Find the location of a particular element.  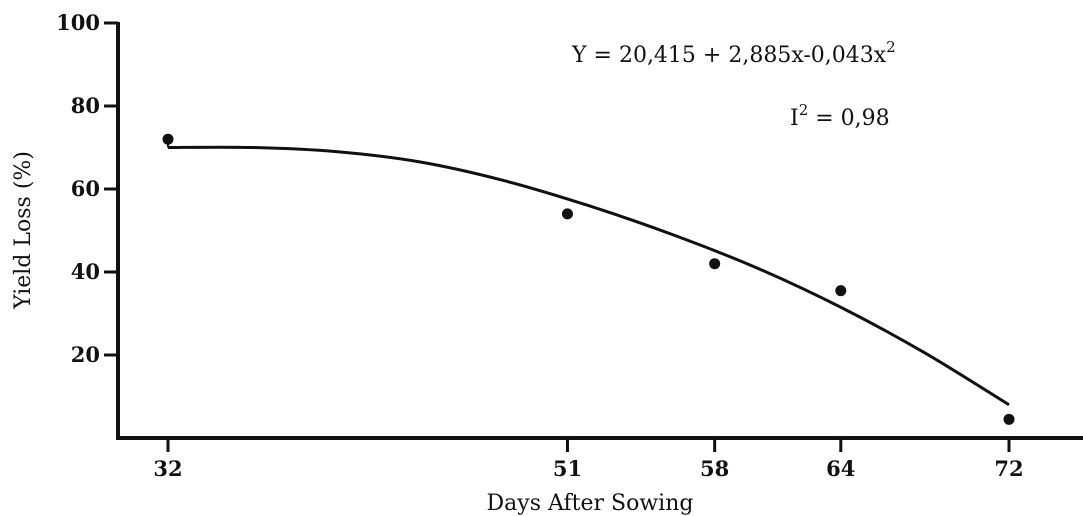

r-squared-label: I2 = 0,98 is located at coordinates (840, 116).